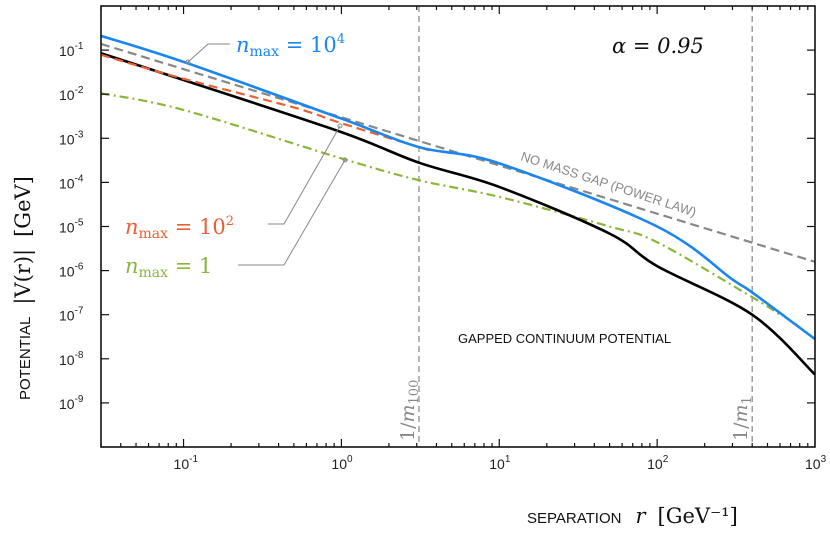 Image resolution: width=830 pixels, height=534 pixels. I want to click on x-tick-label: 10⁰, so click(342, 463).